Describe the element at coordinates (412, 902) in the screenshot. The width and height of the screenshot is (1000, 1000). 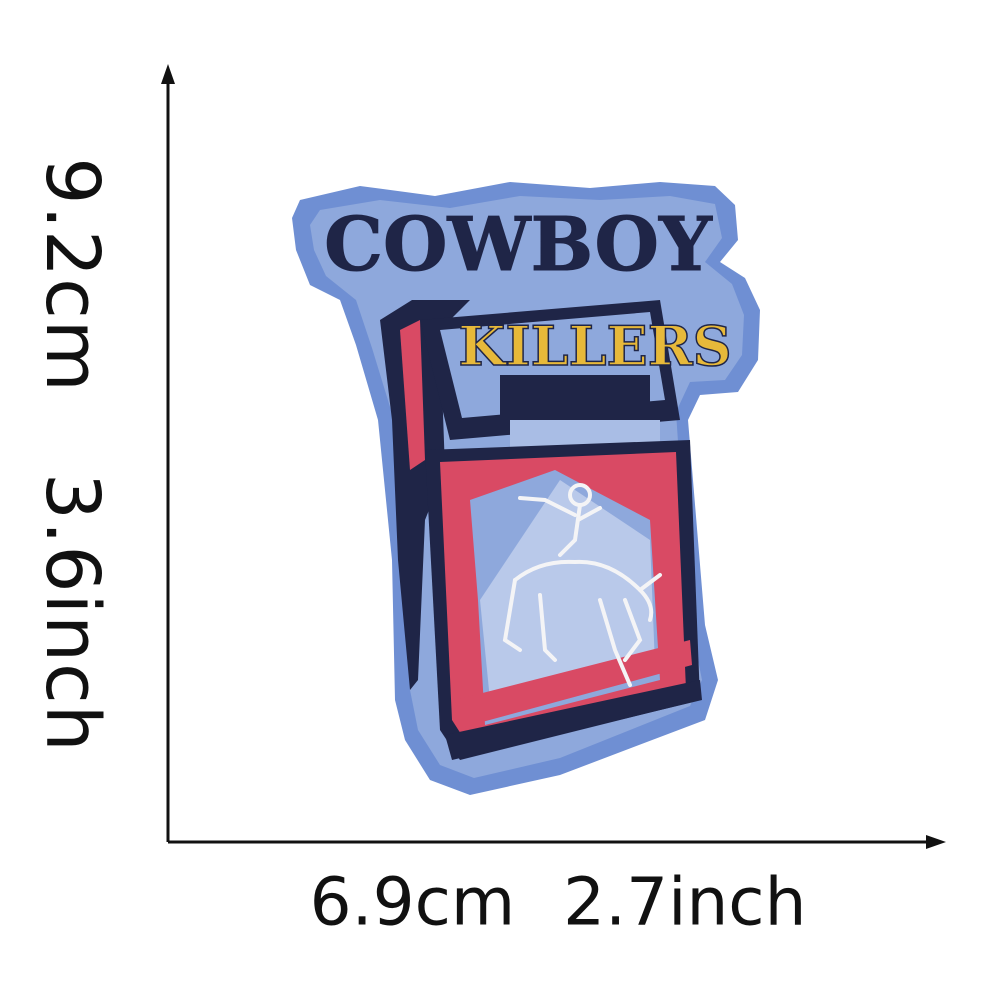
I see `width-cm: 6.9cm` at that location.